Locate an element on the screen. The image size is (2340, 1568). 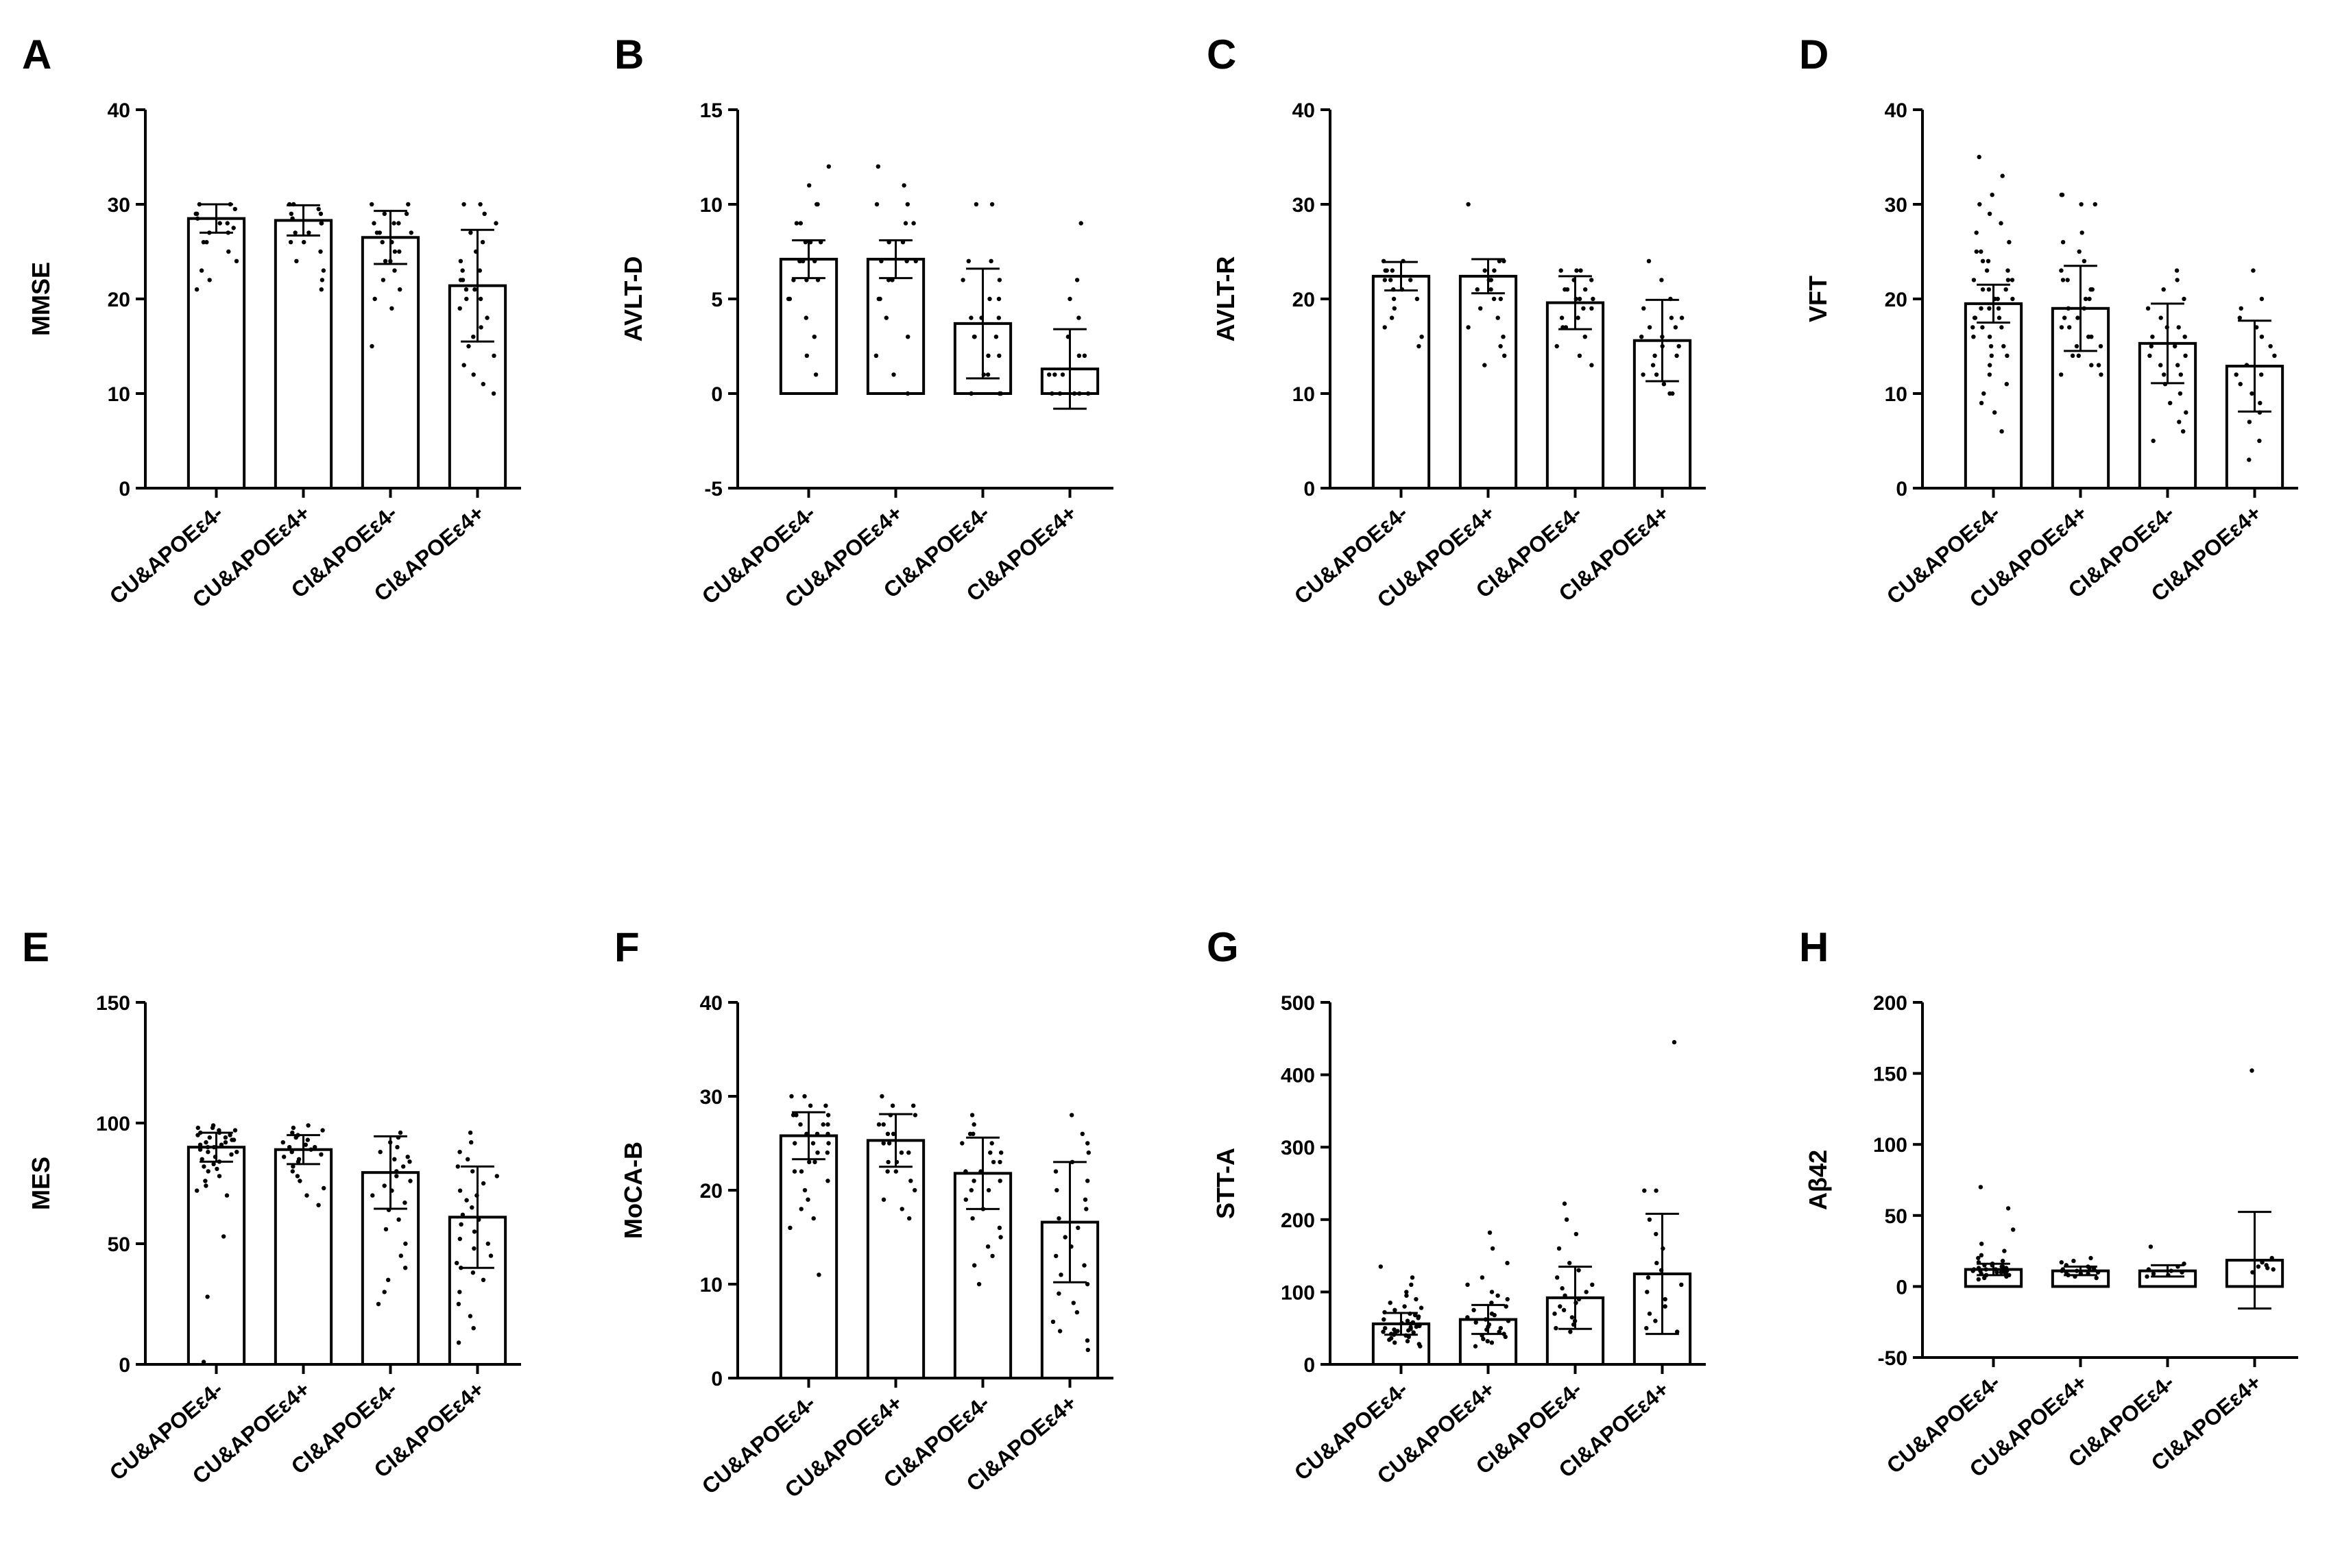
y-tick-label: 0 is located at coordinates (1309, 489).